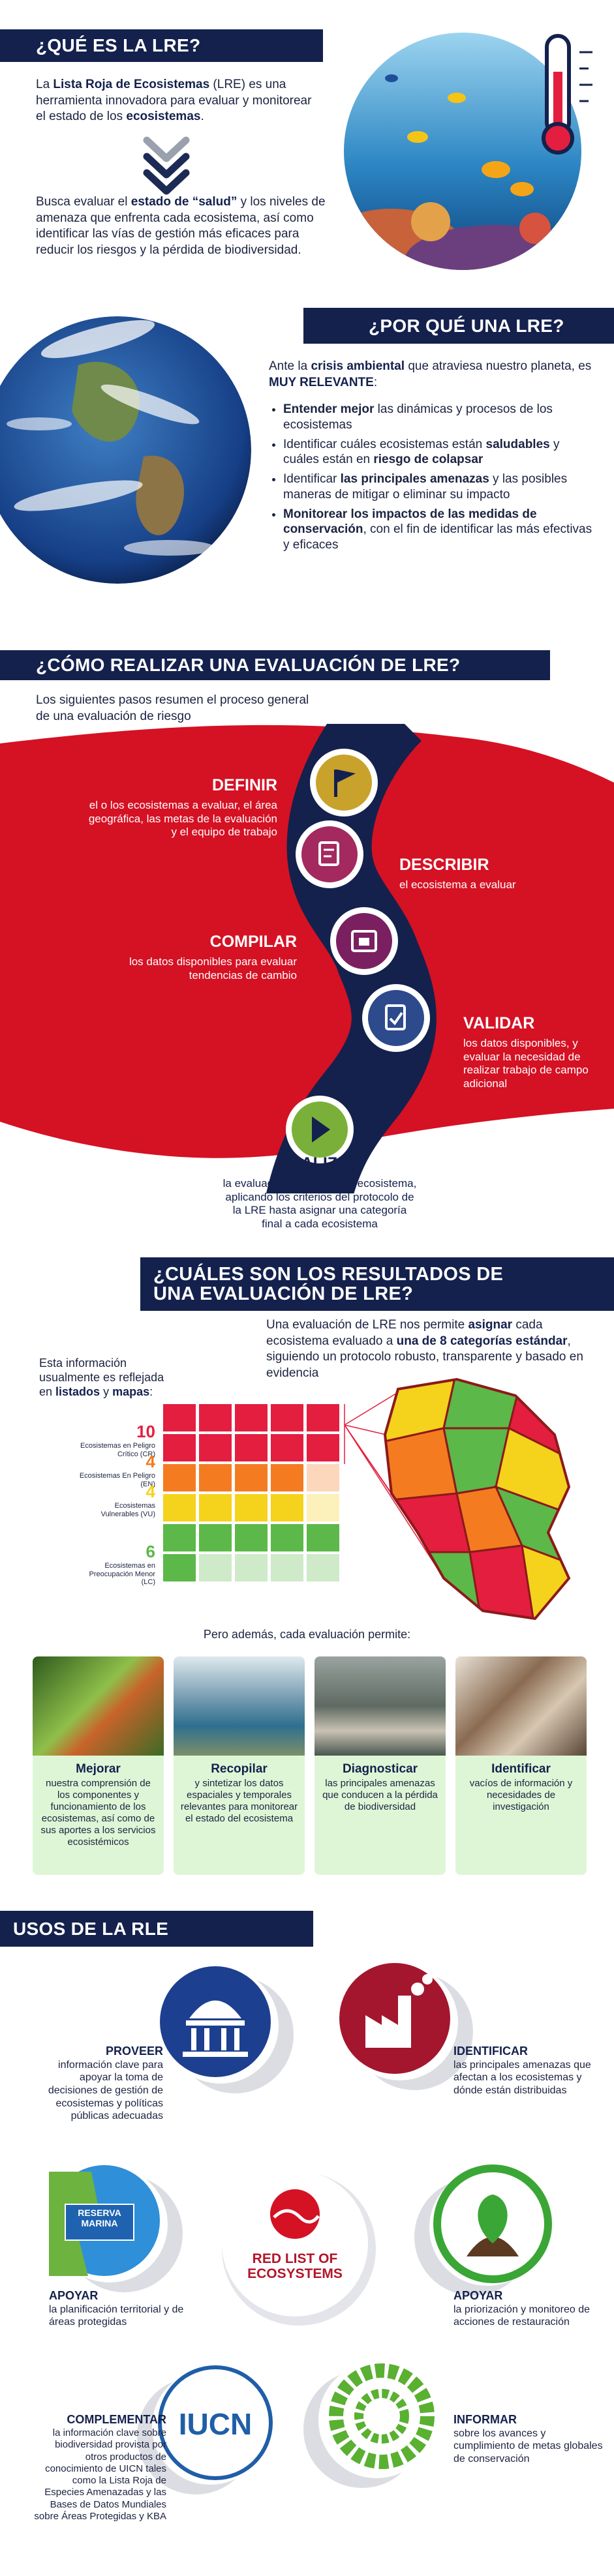 The width and height of the screenshot is (614, 2576). What do you see at coordinates (367, 1325) in the screenshot?
I see `text: Una evaluación de LRE nos permite` at bounding box center [367, 1325].